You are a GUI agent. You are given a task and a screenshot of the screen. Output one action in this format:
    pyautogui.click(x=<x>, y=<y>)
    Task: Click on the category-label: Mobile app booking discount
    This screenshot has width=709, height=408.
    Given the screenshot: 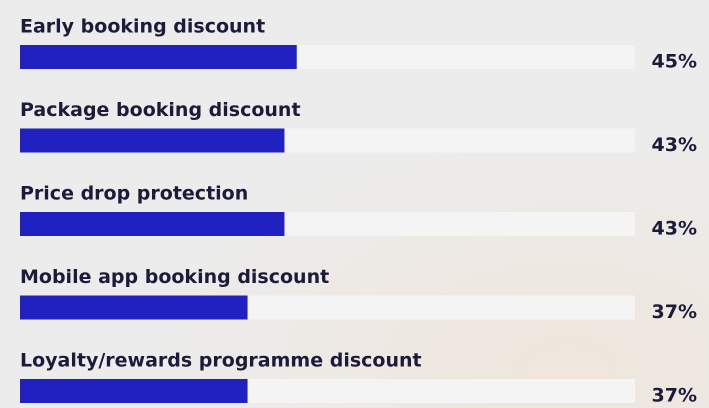 What is the action you would take?
    pyautogui.click(x=174, y=277)
    